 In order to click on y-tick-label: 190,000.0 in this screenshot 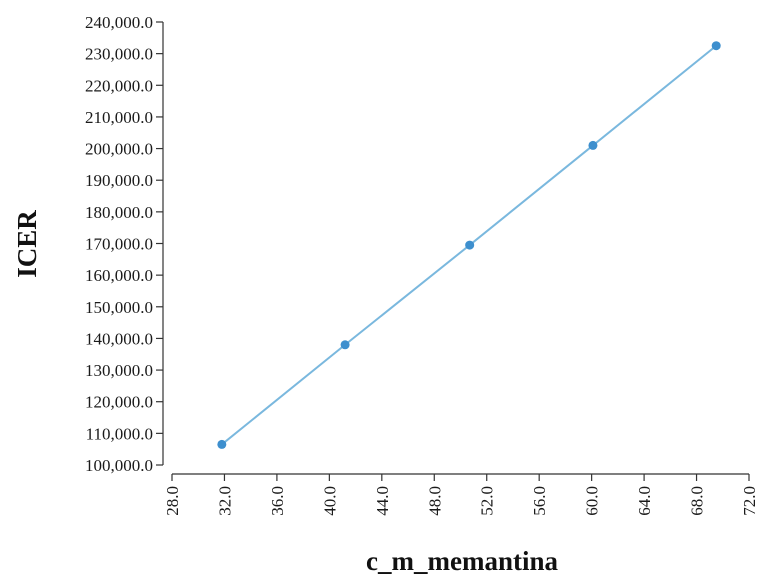, I will do `click(119, 180)`.